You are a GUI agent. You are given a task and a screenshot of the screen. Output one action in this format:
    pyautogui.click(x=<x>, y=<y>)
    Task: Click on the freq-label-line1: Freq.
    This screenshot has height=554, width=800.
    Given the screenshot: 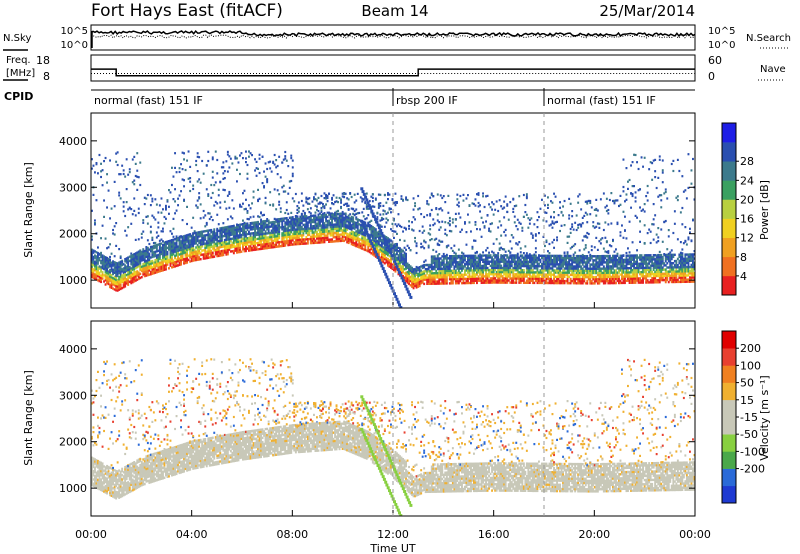 What is the action you would take?
    pyautogui.click(x=18, y=60)
    